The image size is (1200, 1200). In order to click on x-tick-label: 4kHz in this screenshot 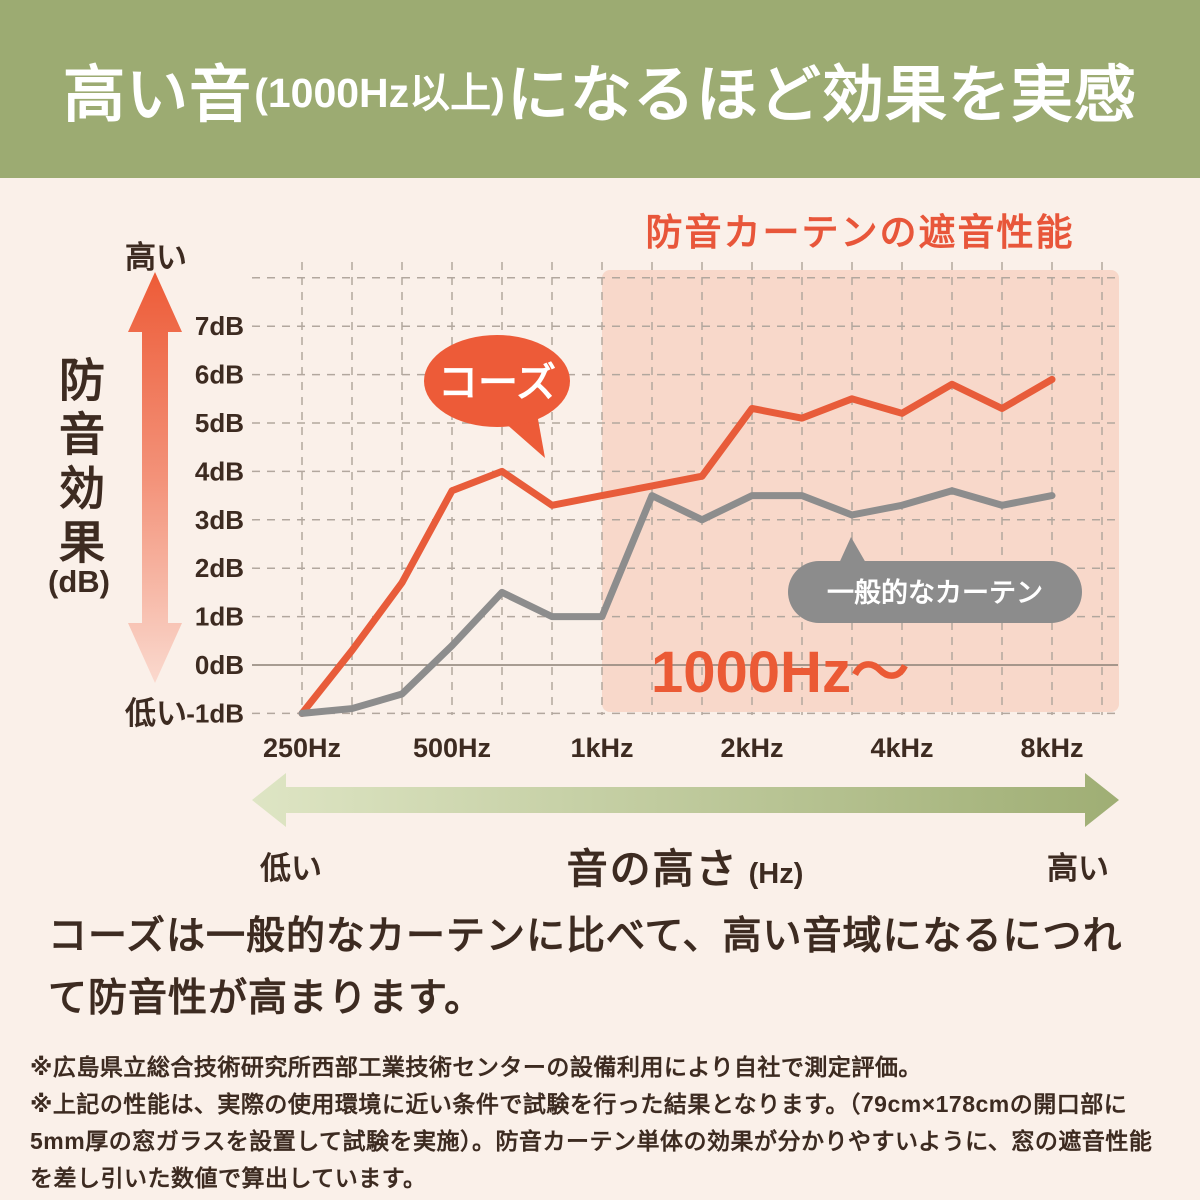, I will do `click(901, 748)`.